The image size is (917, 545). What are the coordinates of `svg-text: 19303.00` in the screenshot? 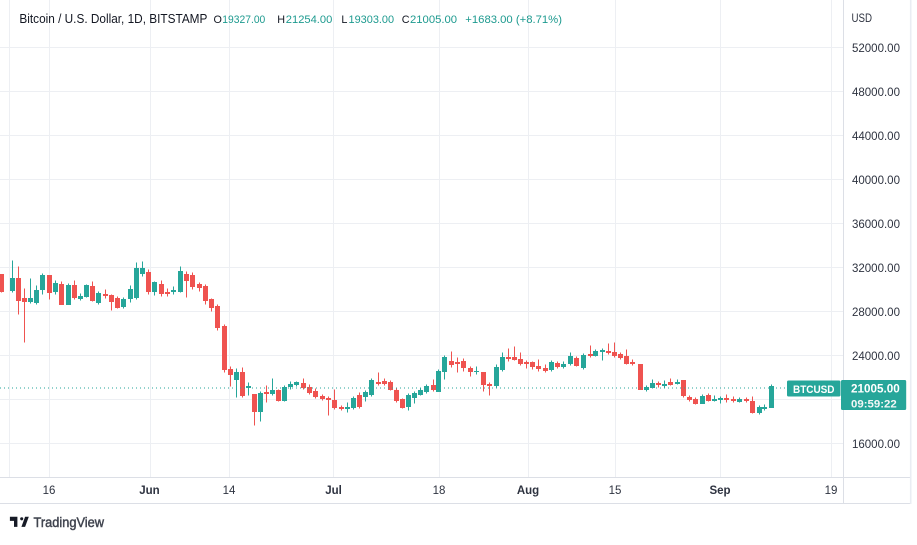 It's located at (372, 20).